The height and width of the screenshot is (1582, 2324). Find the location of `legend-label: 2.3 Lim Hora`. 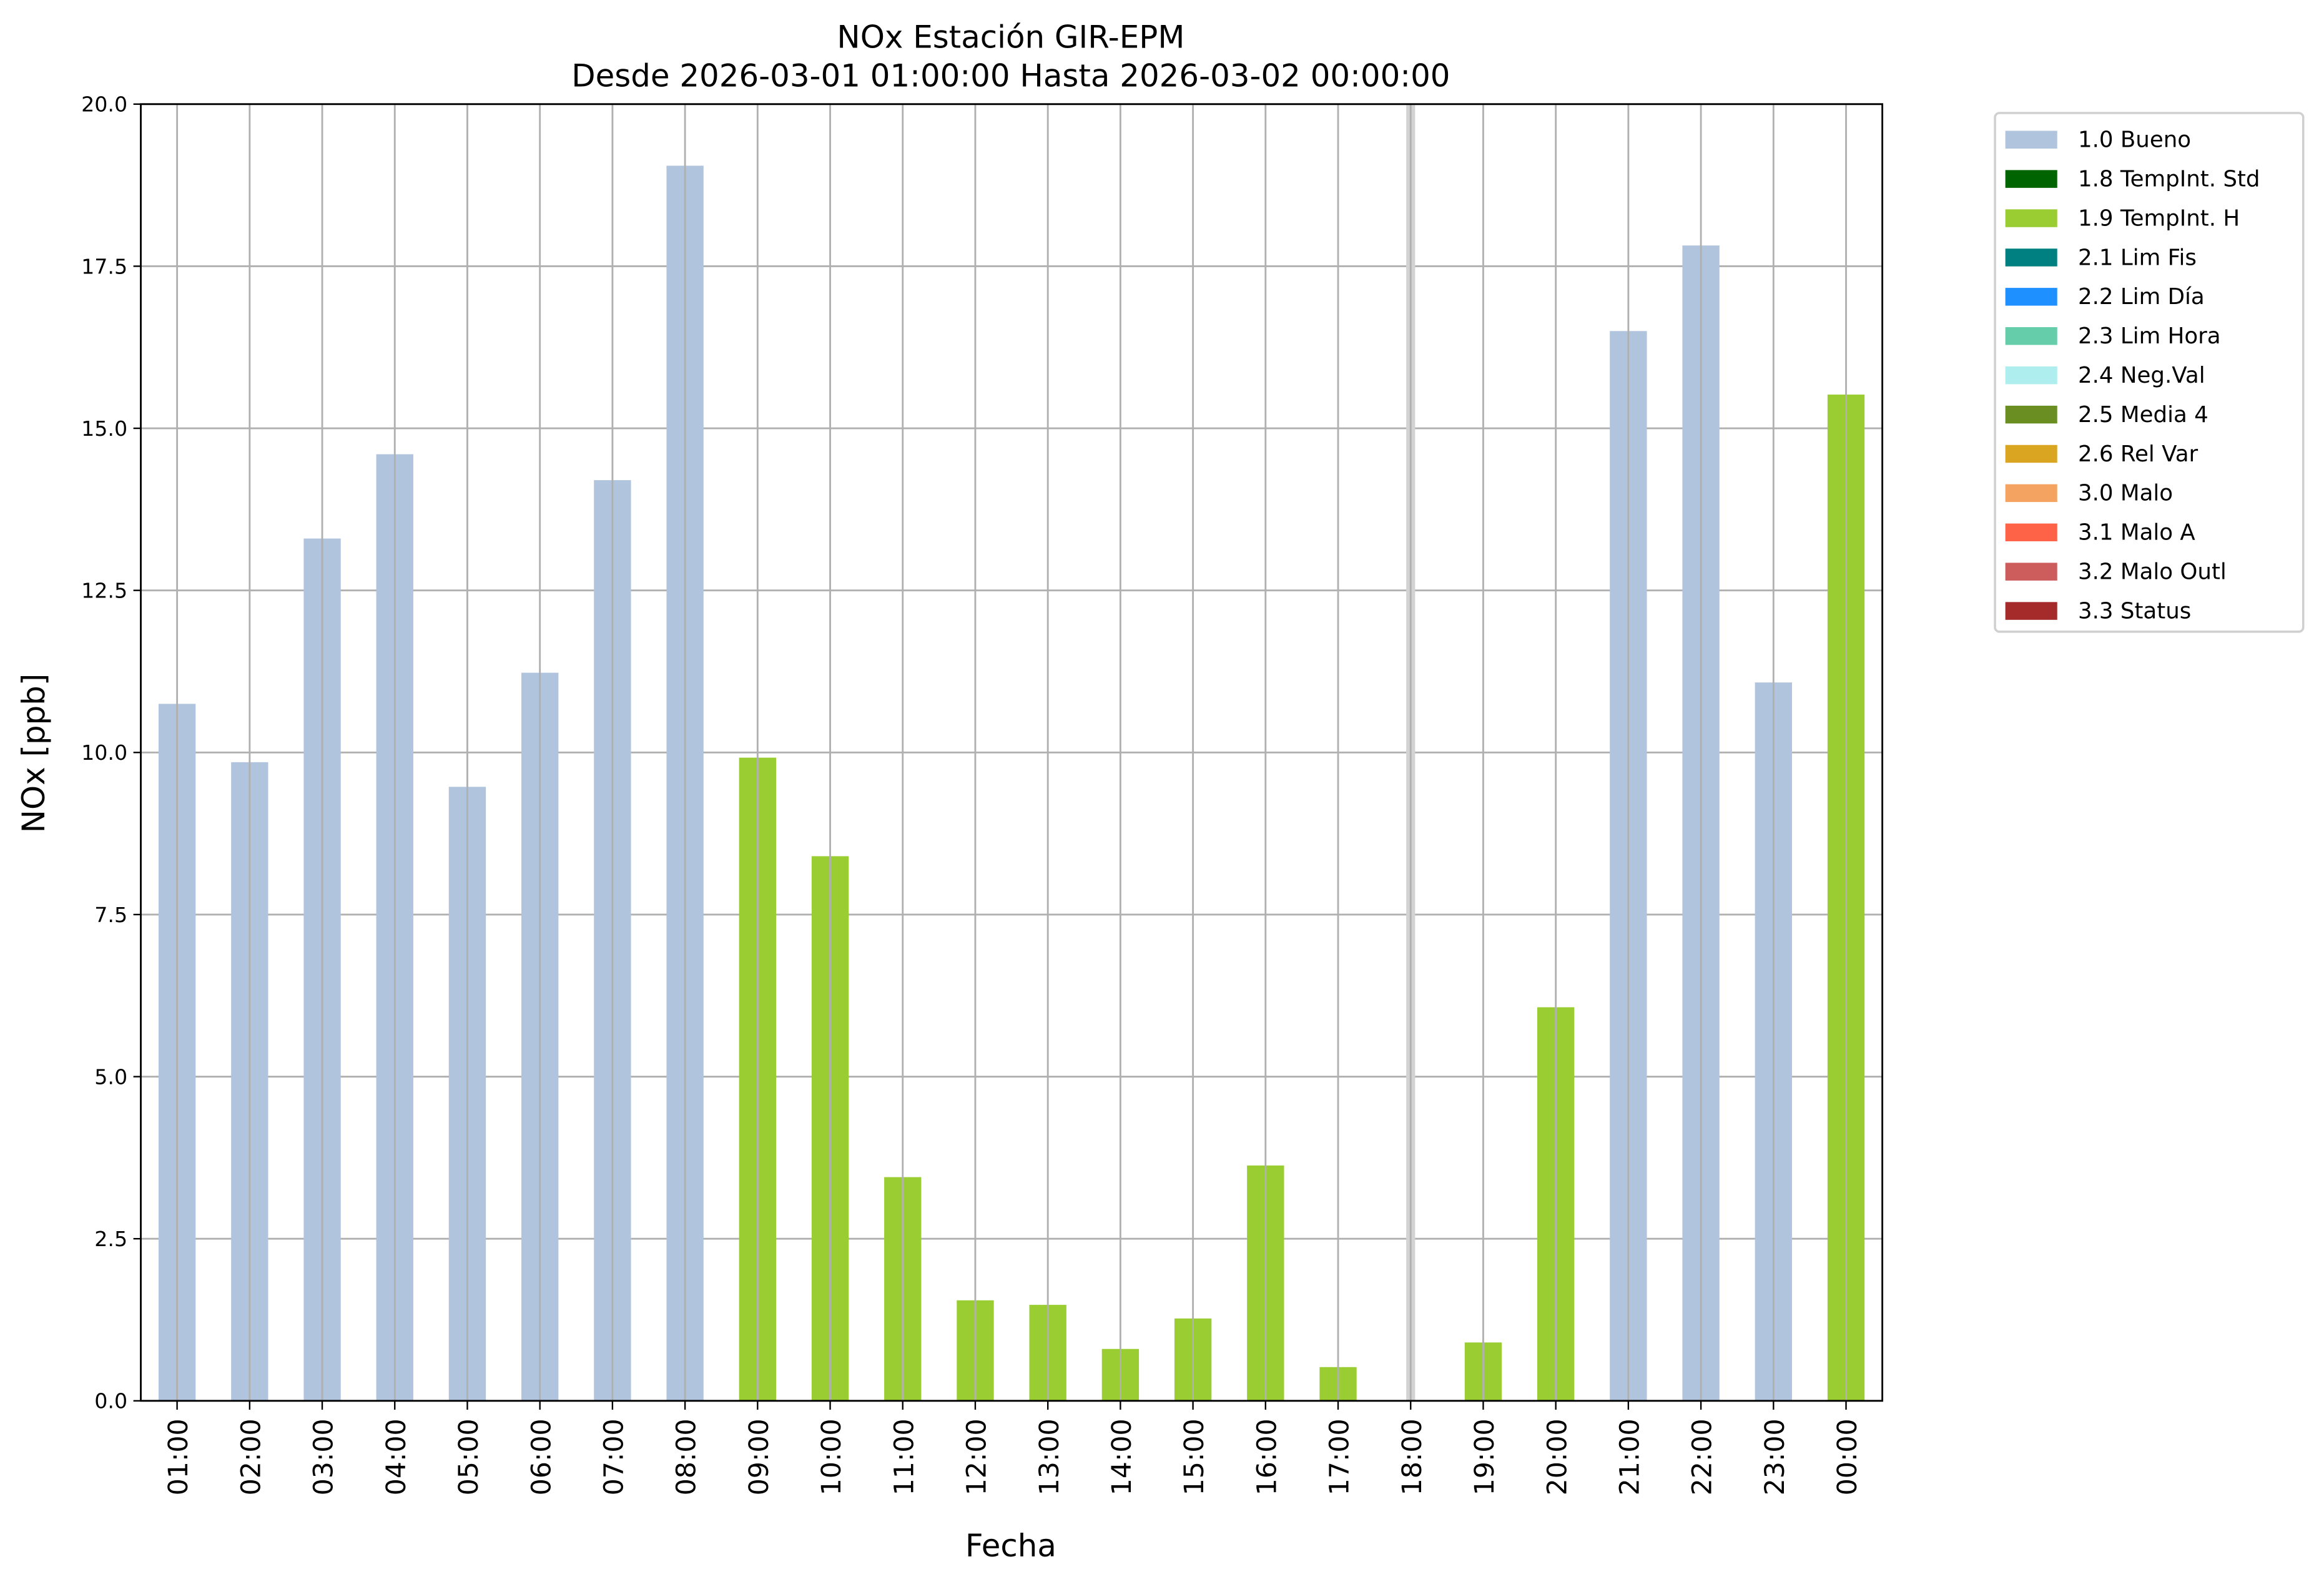

legend-label: 2.3 Lim Hora is located at coordinates (2149, 336).